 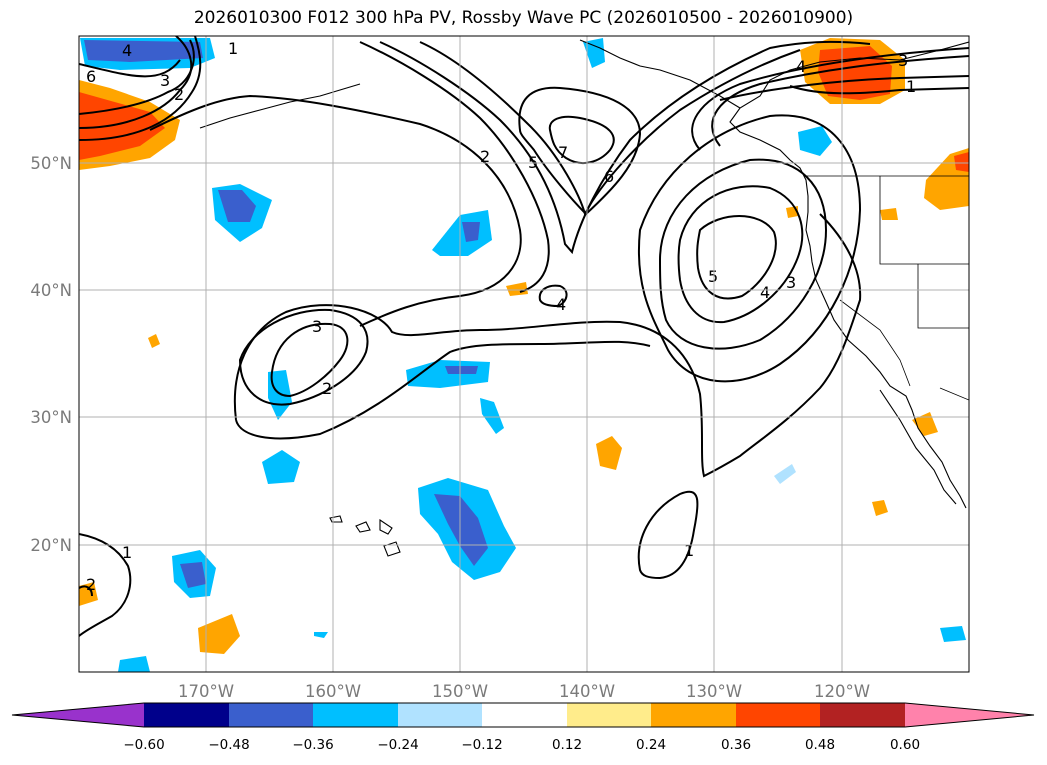 What do you see at coordinates (51, 545) in the screenshot?
I see `lat-label: 20°N` at bounding box center [51, 545].